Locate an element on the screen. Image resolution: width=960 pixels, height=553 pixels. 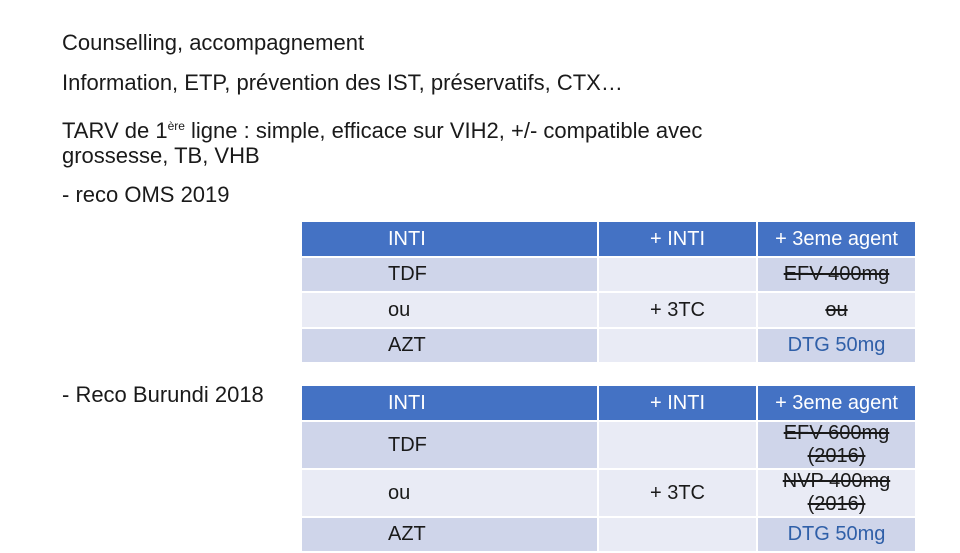
table-cell-struck: NVP 400mg (2016) is located at coordinates (837, 493).